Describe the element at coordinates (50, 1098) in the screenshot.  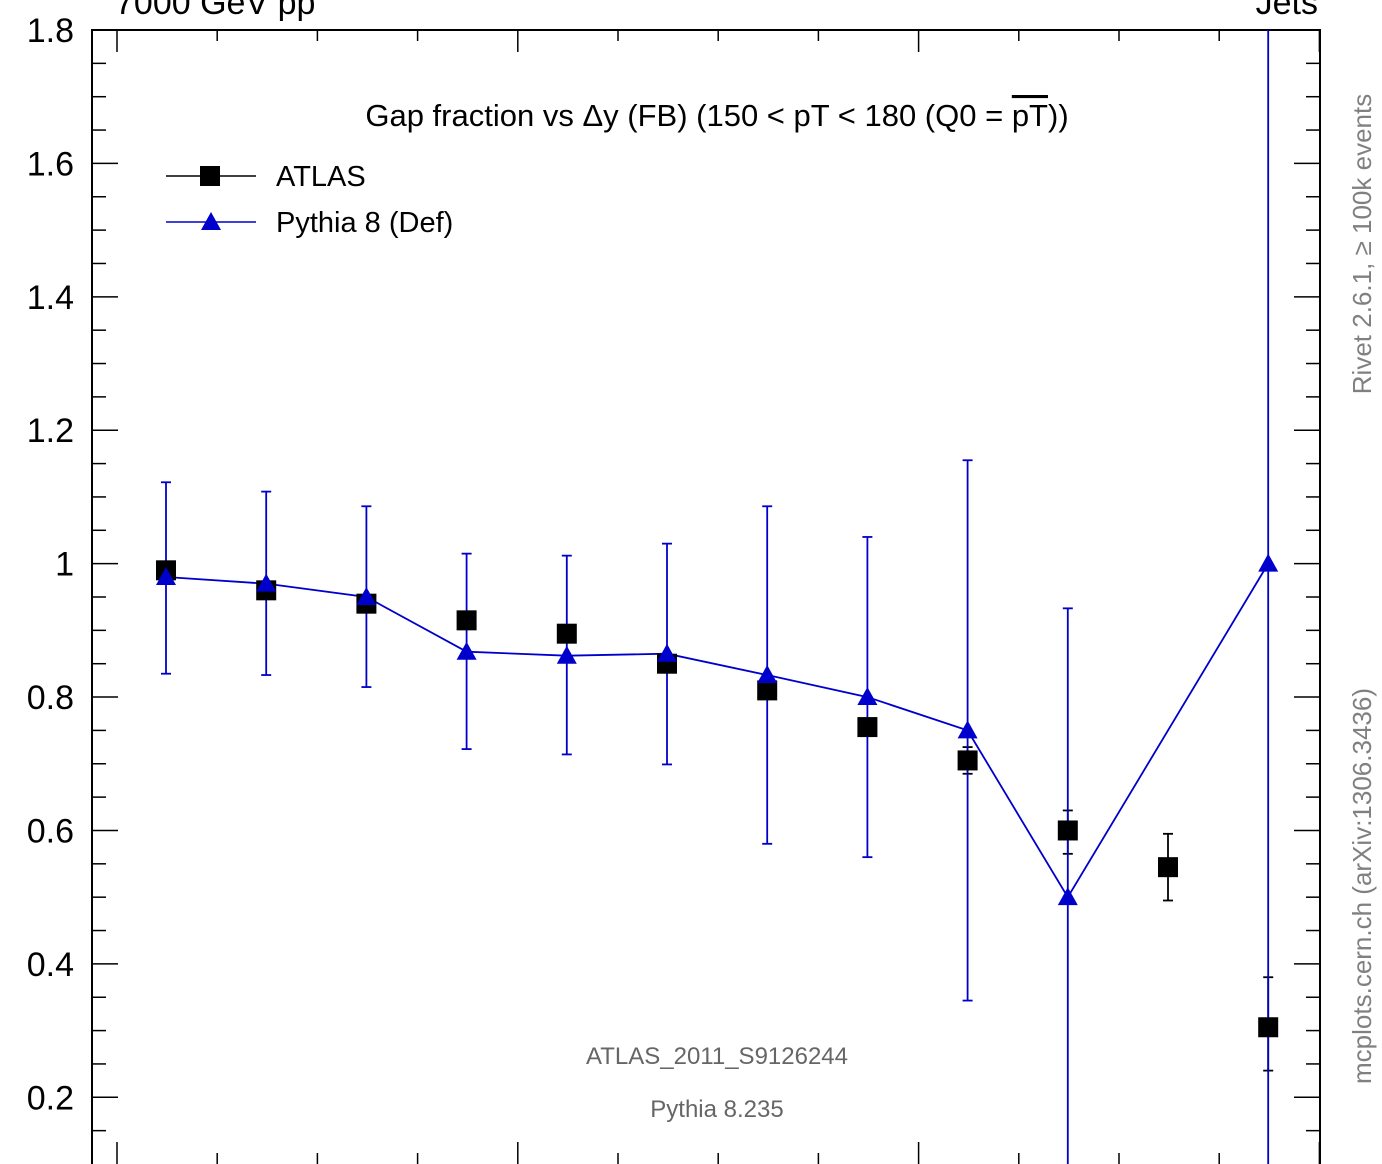
I see `y-tick-label: 0.2` at that location.